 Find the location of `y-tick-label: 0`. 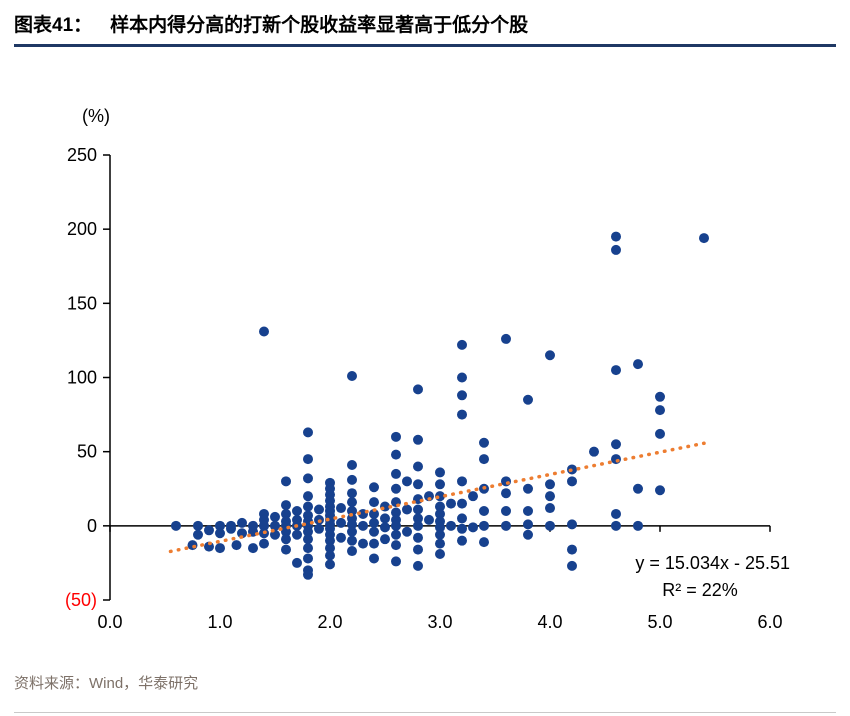

y-tick-label: 0 is located at coordinates (92, 526).